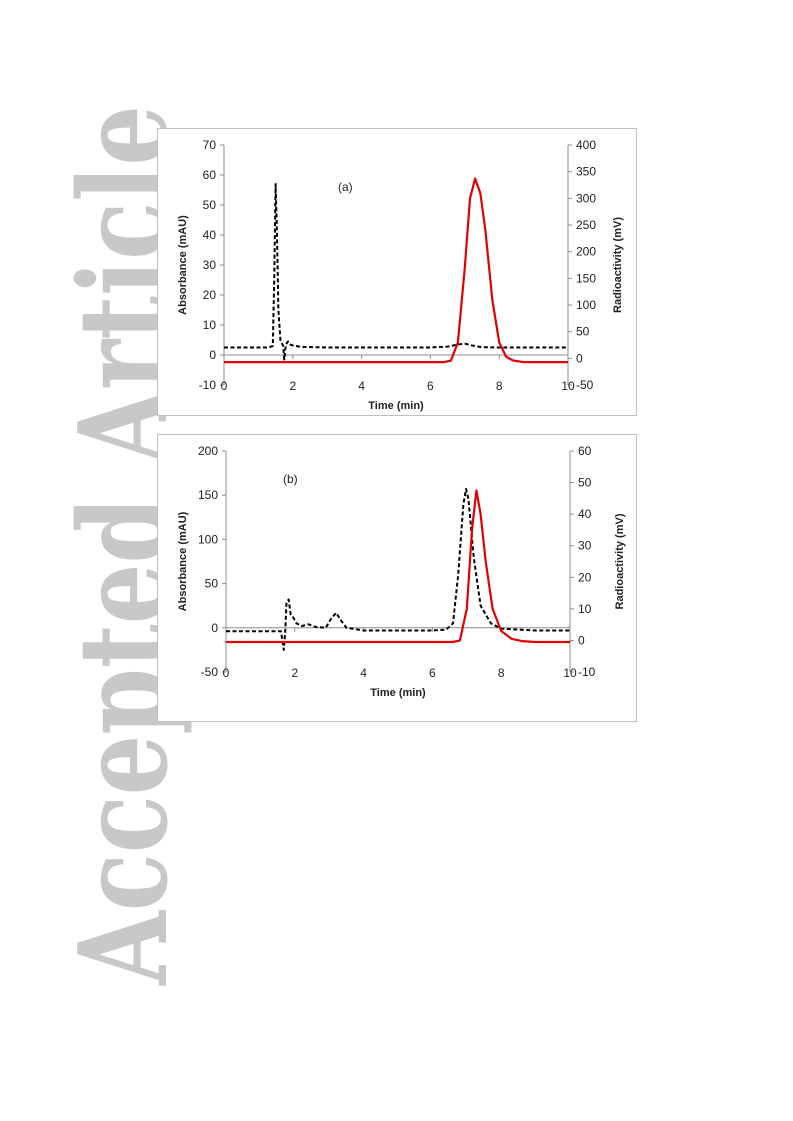 Image resolution: width=793 pixels, height=1121 pixels. What do you see at coordinates (585, 385) in the screenshot?
I see `y2-tick-label: -50` at bounding box center [585, 385].